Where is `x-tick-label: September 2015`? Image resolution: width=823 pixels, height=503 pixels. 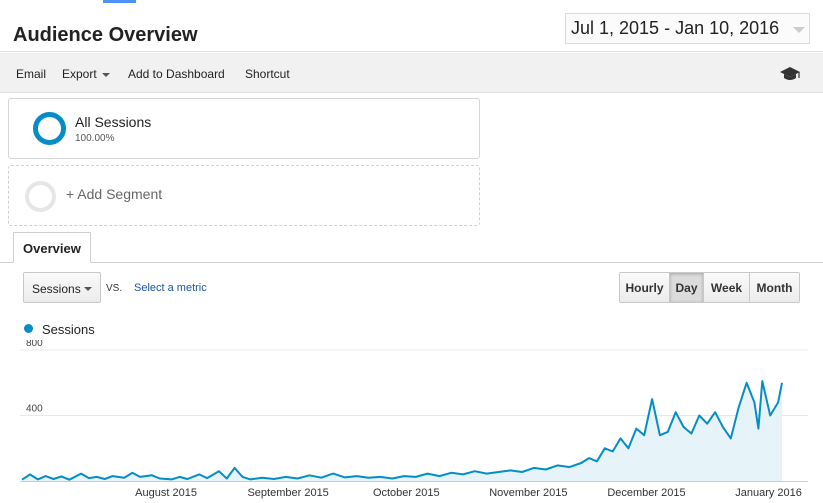
x-tick-label: September 2015 is located at coordinates (287, 493).